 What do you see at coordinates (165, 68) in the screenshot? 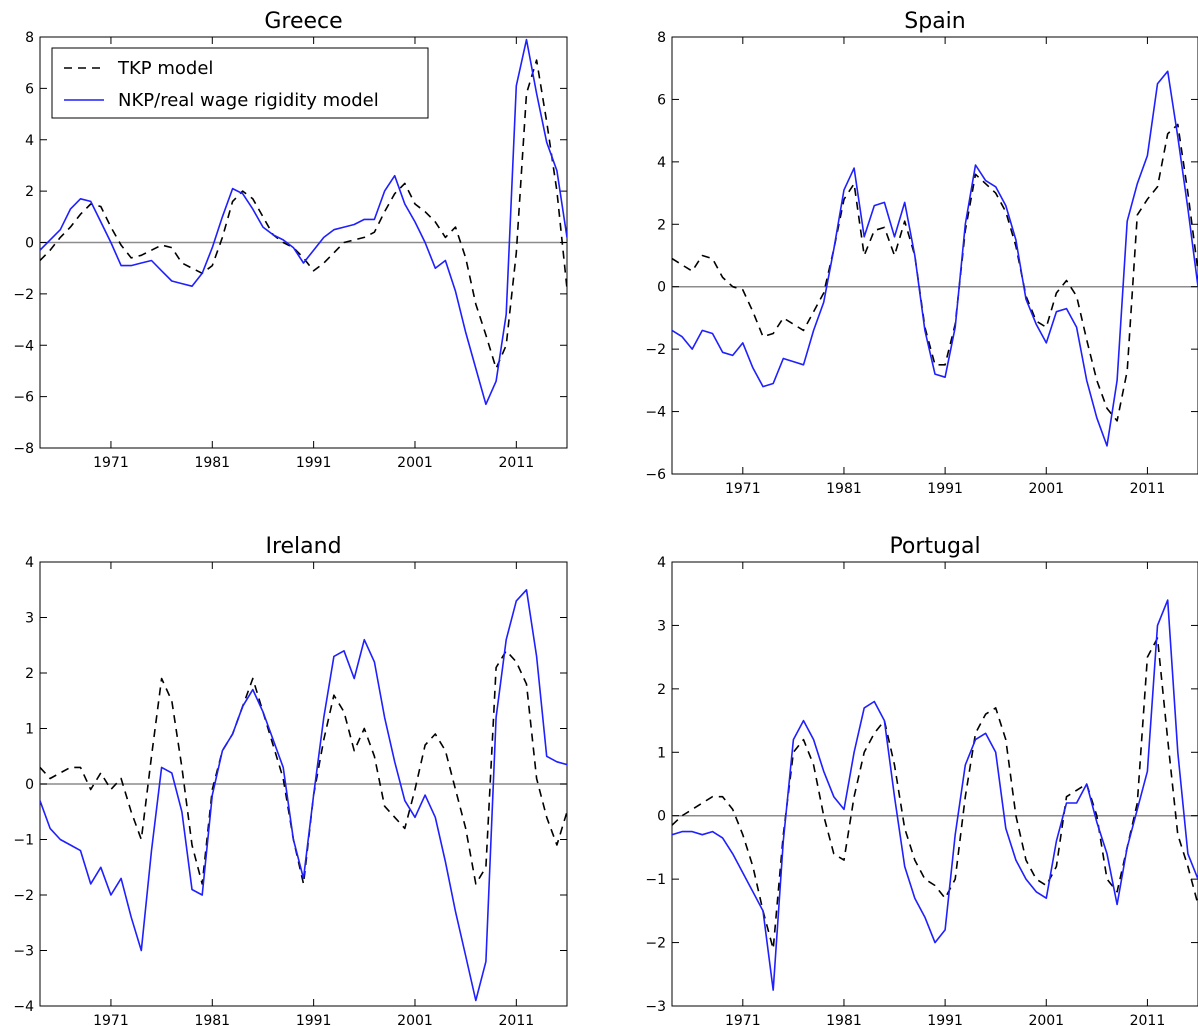
I see `legend-tkp-label: TKP model` at bounding box center [165, 68].